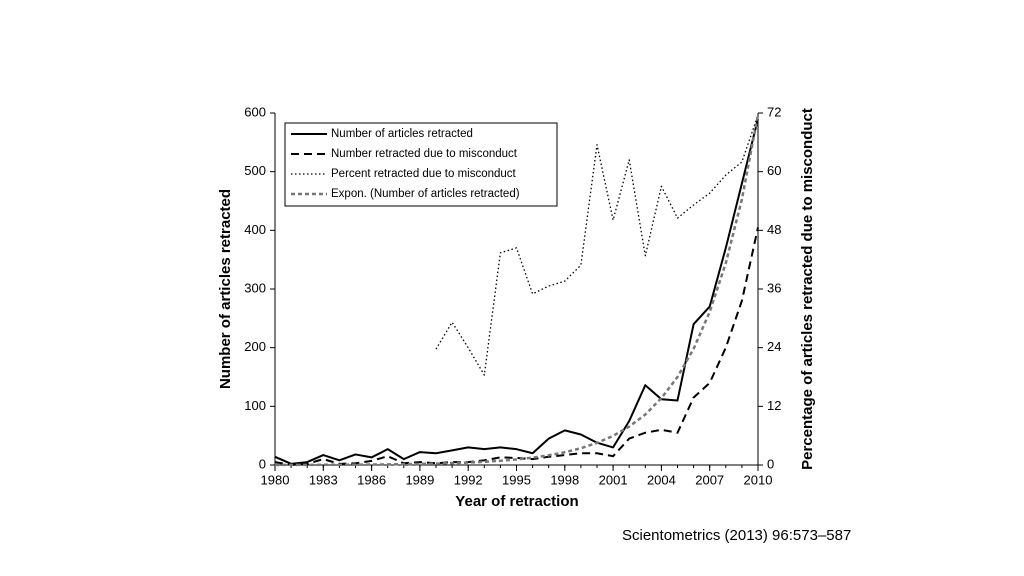 The height and width of the screenshot is (576, 1024). I want to click on legend-label: Percent retracted due to misconduct, so click(424, 174).